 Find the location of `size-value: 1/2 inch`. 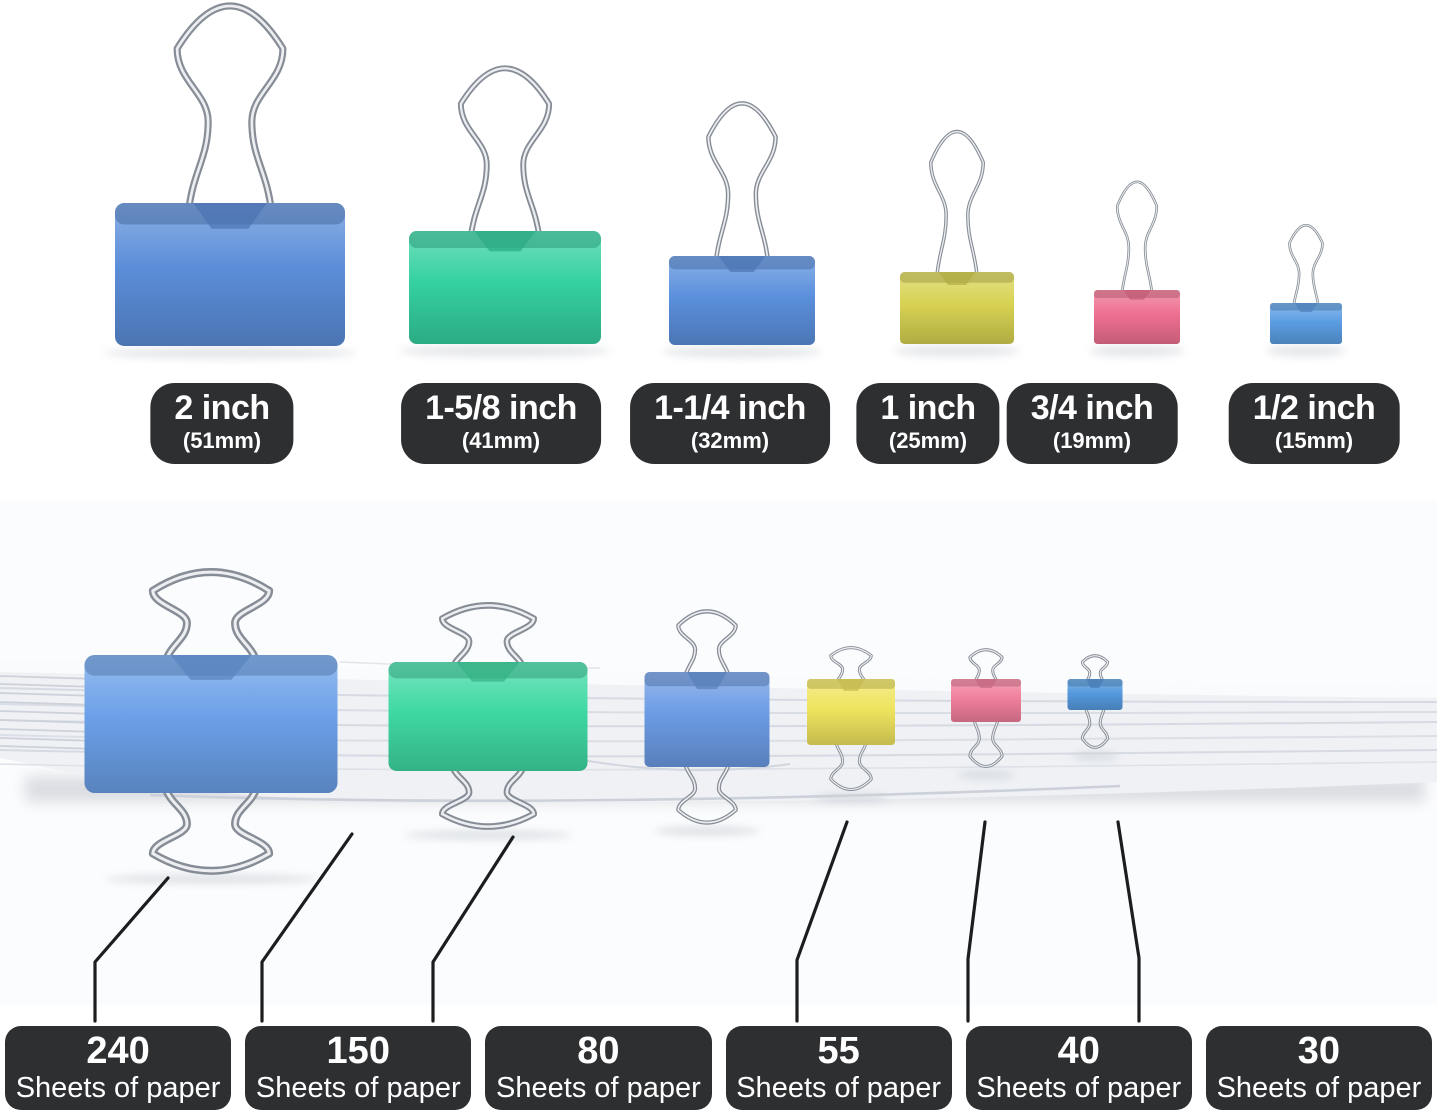

size-value: 1/2 inch is located at coordinates (1314, 408).